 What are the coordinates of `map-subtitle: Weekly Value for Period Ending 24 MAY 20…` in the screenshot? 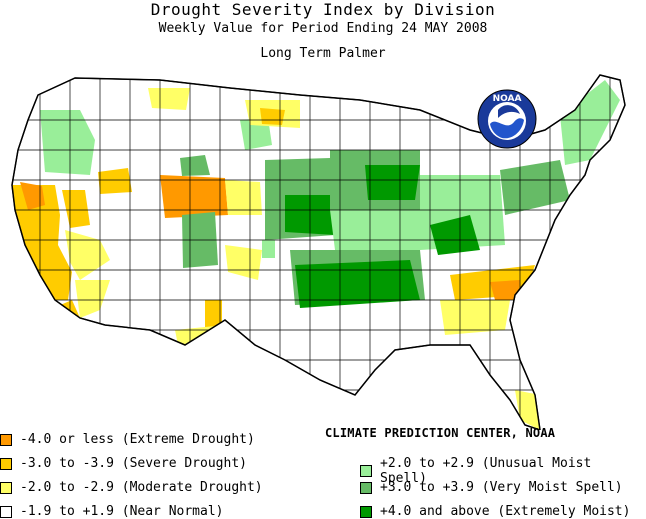 It's located at (323, 28).